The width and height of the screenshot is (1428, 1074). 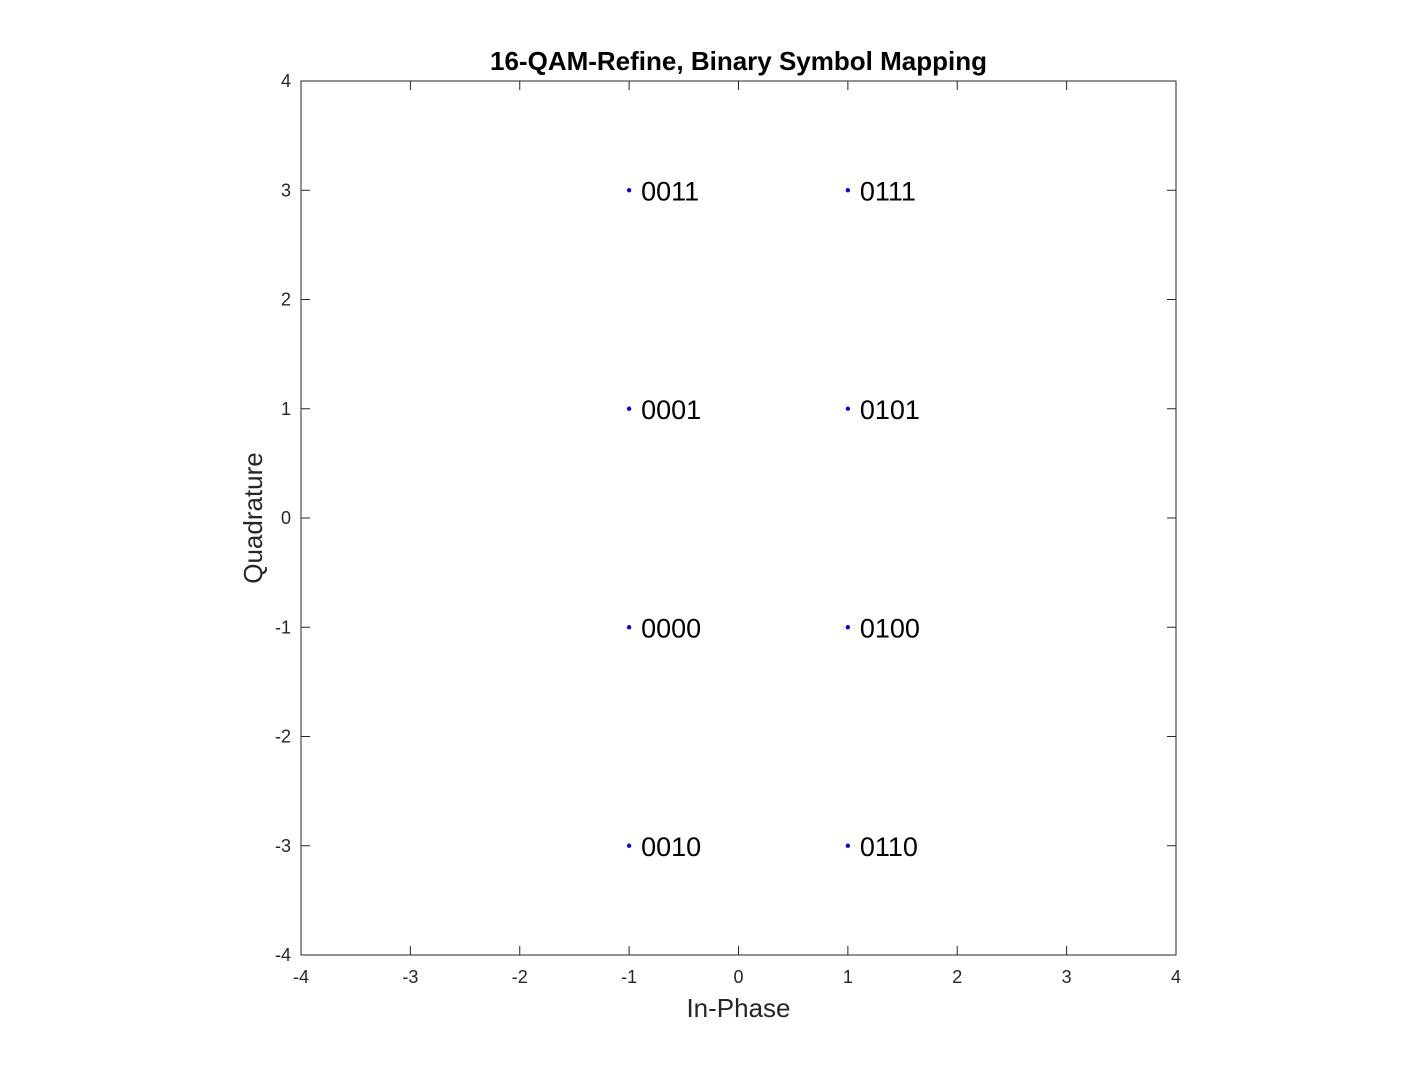 I want to click on y-tick-label: -1, so click(x=283, y=627).